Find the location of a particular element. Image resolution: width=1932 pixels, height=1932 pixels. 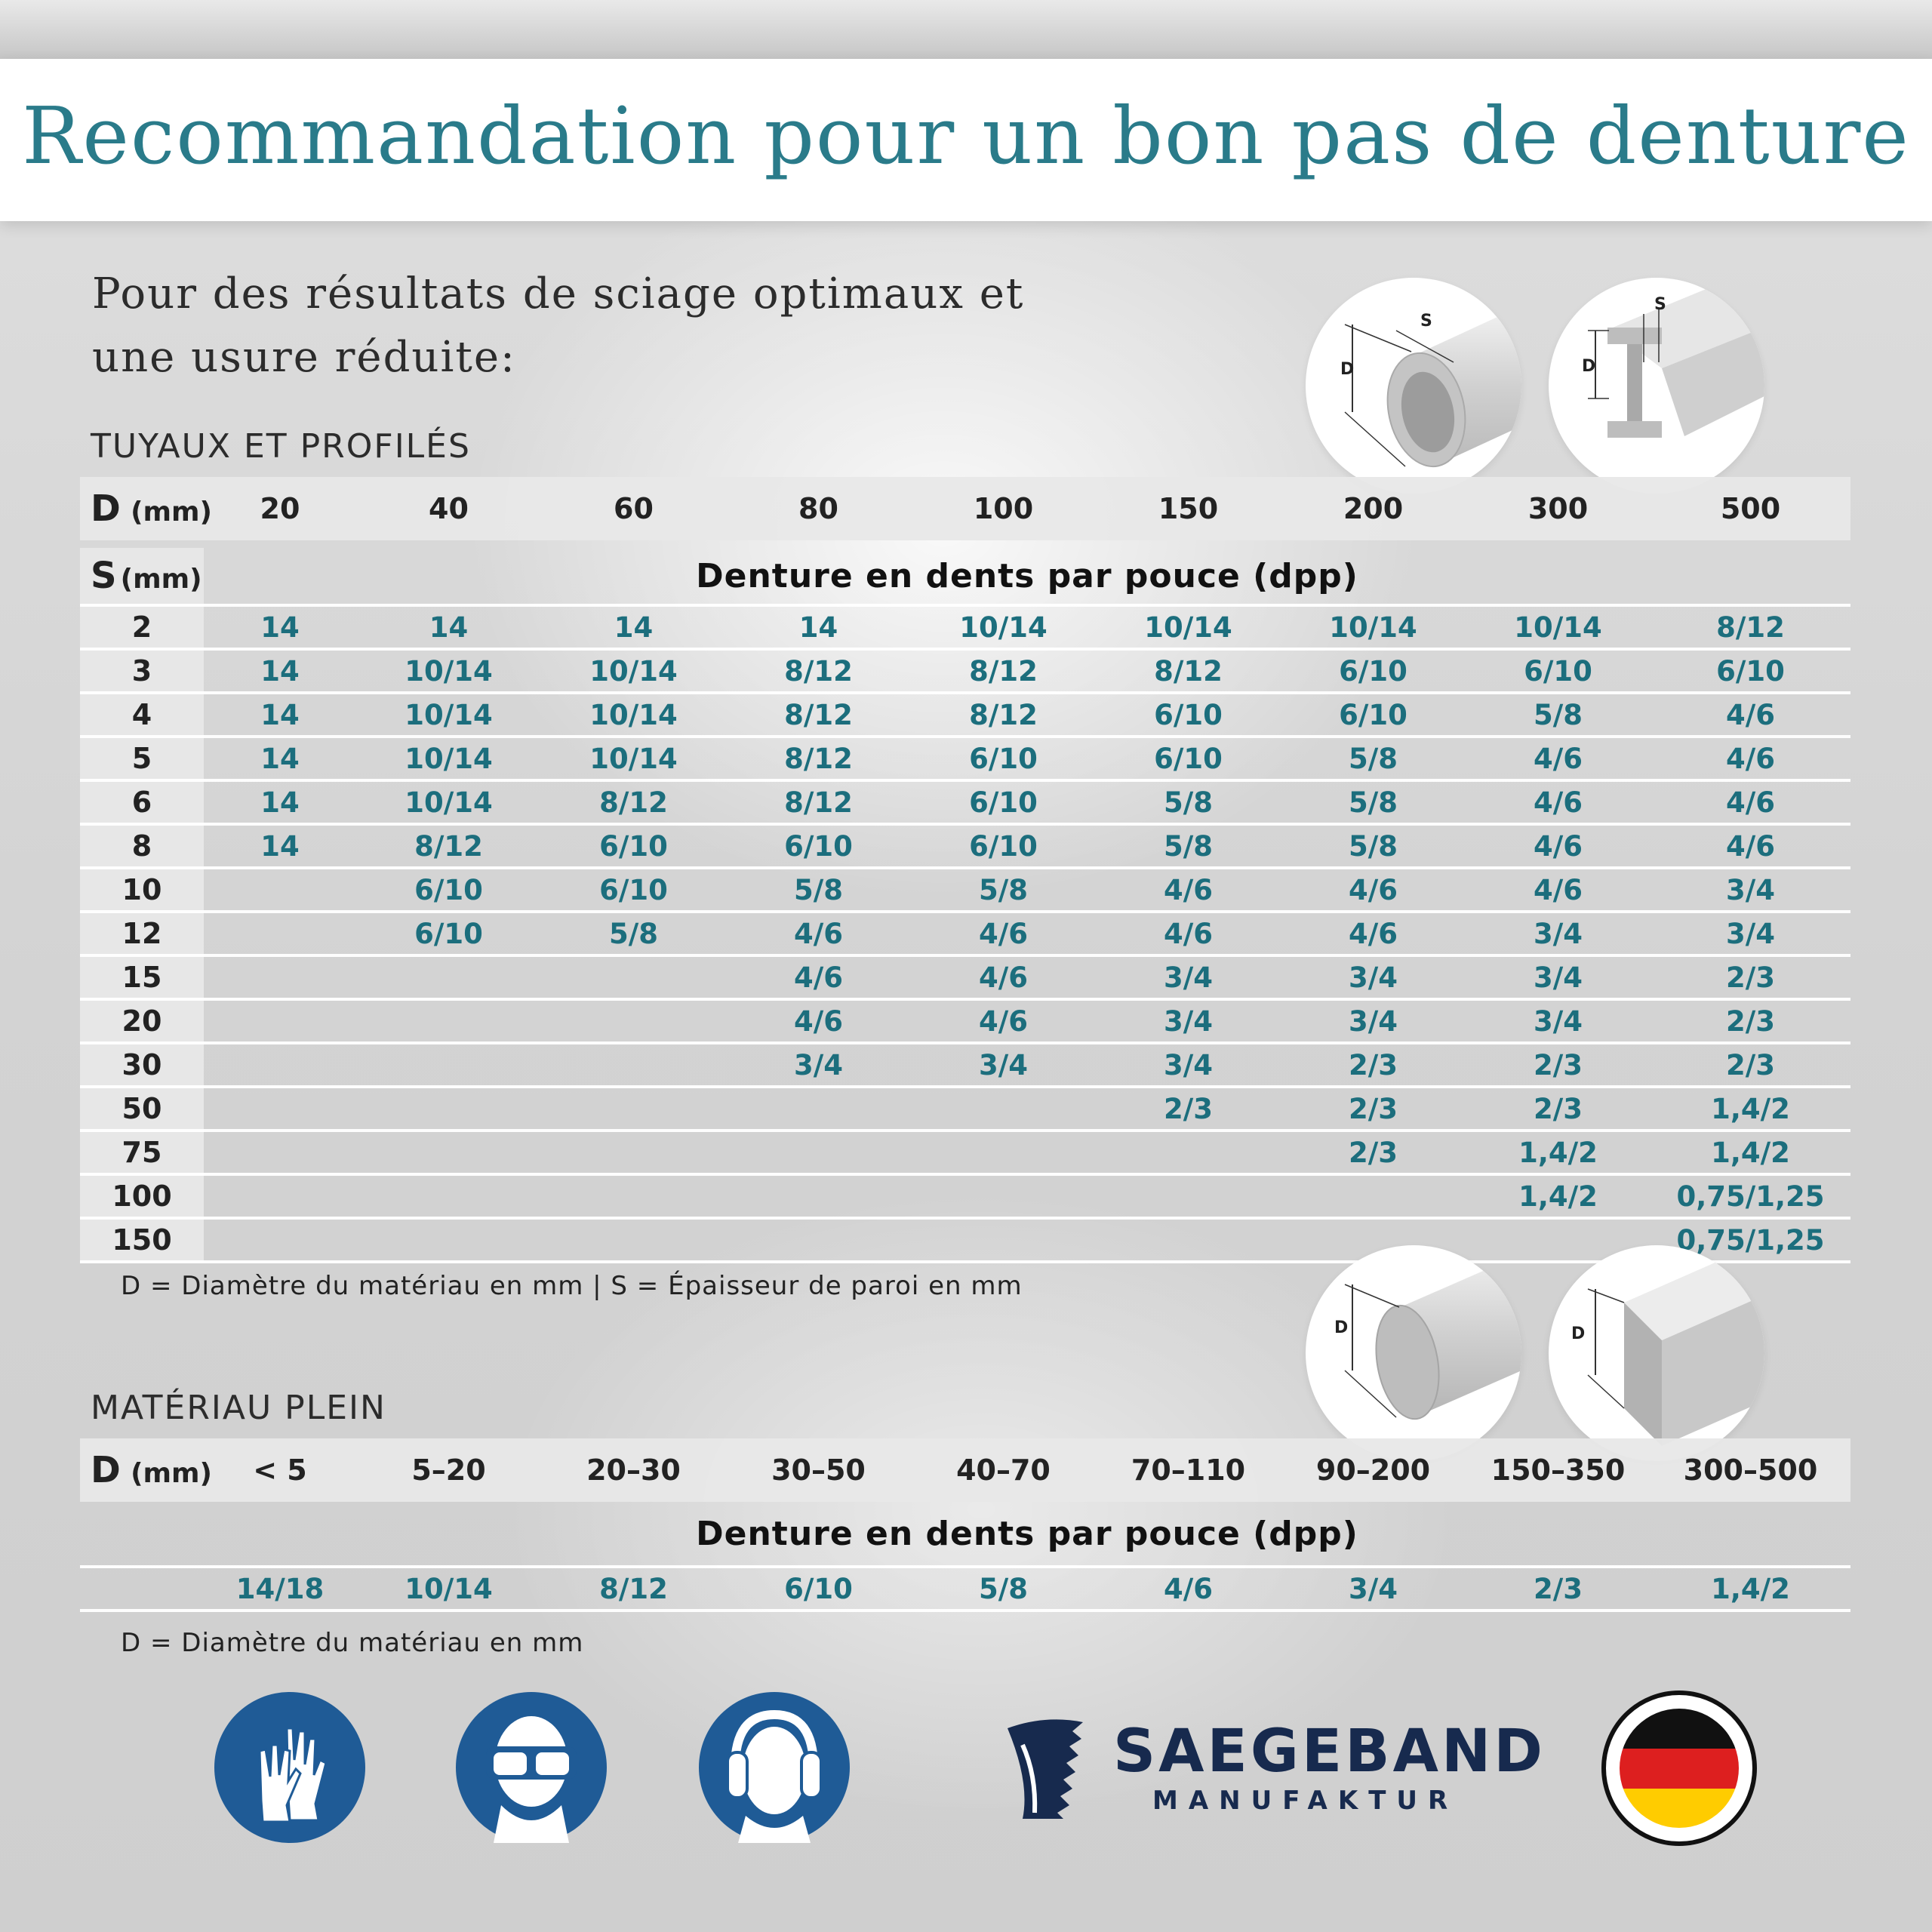

title-bar is located at coordinates (966, 140).